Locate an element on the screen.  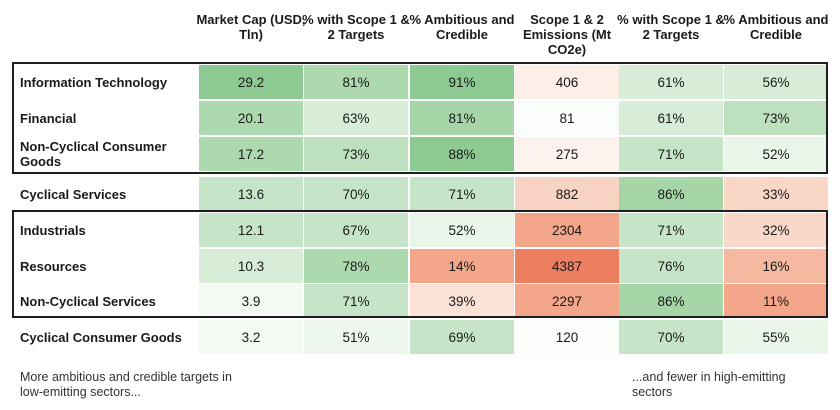
sector-label-6: Resources is located at coordinates (53, 266).